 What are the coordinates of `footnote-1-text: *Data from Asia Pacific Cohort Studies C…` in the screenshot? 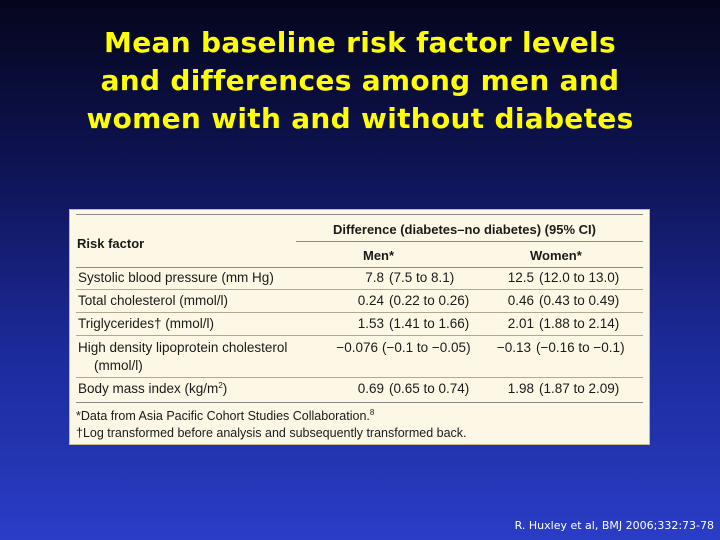 It's located at (223, 416).